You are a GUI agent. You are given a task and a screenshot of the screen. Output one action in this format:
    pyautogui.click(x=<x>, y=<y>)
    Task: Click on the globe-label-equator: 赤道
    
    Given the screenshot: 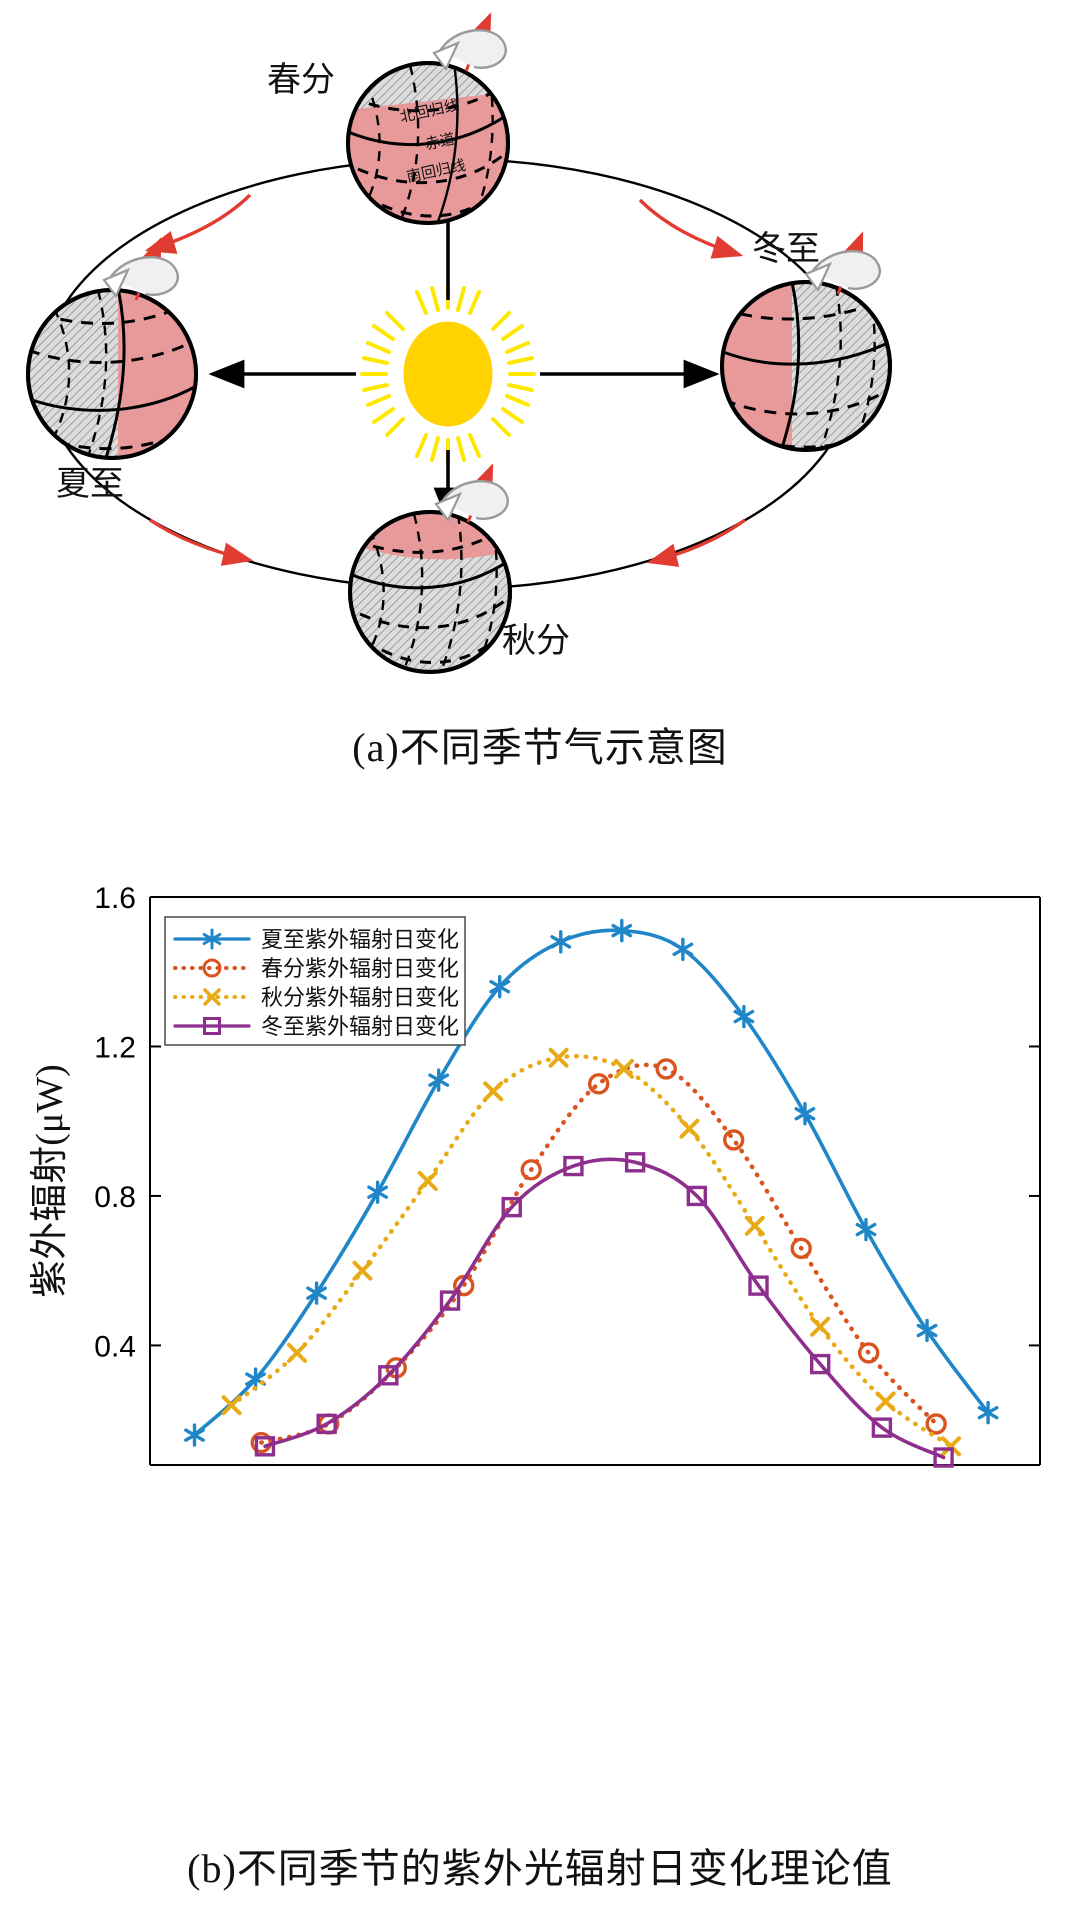 What is the action you would take?
    pyautogui.click(x=440, y=142)
    